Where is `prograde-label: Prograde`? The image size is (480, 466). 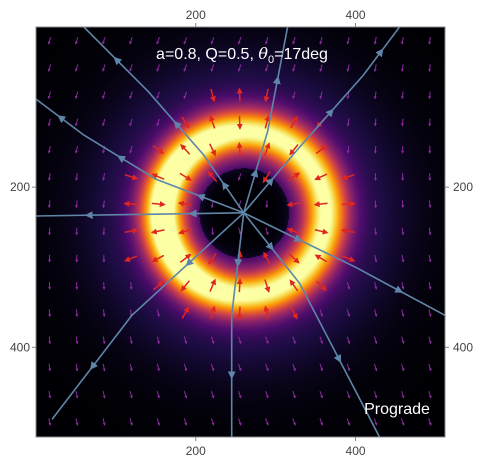 prograde-label: Prograde is located at coordinates (397, 409).